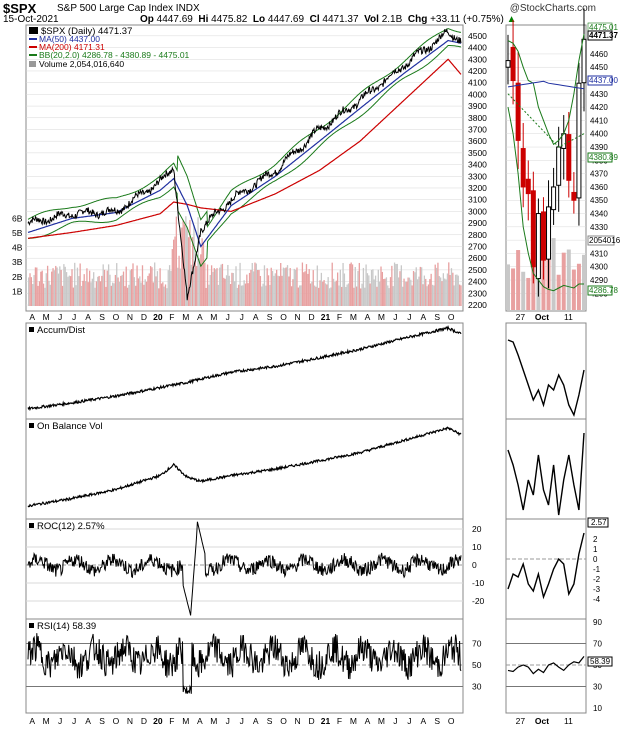 The height and width of the screenshot is (731, 624). Describe the element at coordinates (253, 666) in the screenshot. I see `rsi-panel: RSI(14) 58.39 70 50 30` at that location.